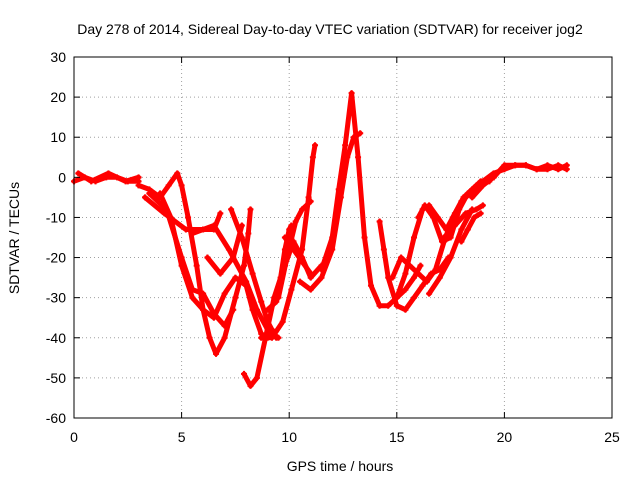 The image size is (640, 480). What do you see at coordinates (505, 437) in the screenshot?
I see `x-tick-label: 20` at bounding box center [505, 437].